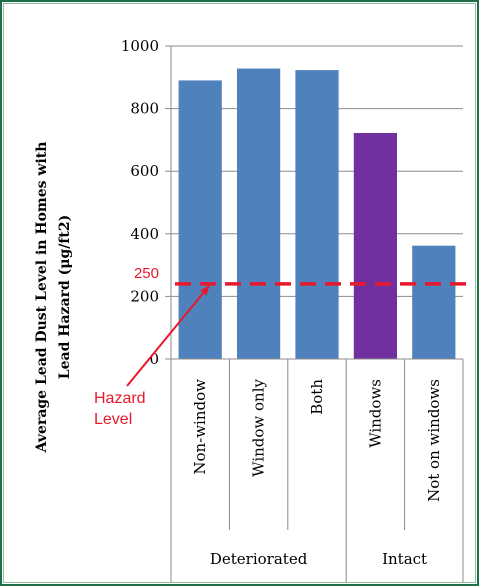  What do you see at coordinates (144, 109) in the screenshot?
I see `y-tick-label: 800` at bounding box center [144, 109].